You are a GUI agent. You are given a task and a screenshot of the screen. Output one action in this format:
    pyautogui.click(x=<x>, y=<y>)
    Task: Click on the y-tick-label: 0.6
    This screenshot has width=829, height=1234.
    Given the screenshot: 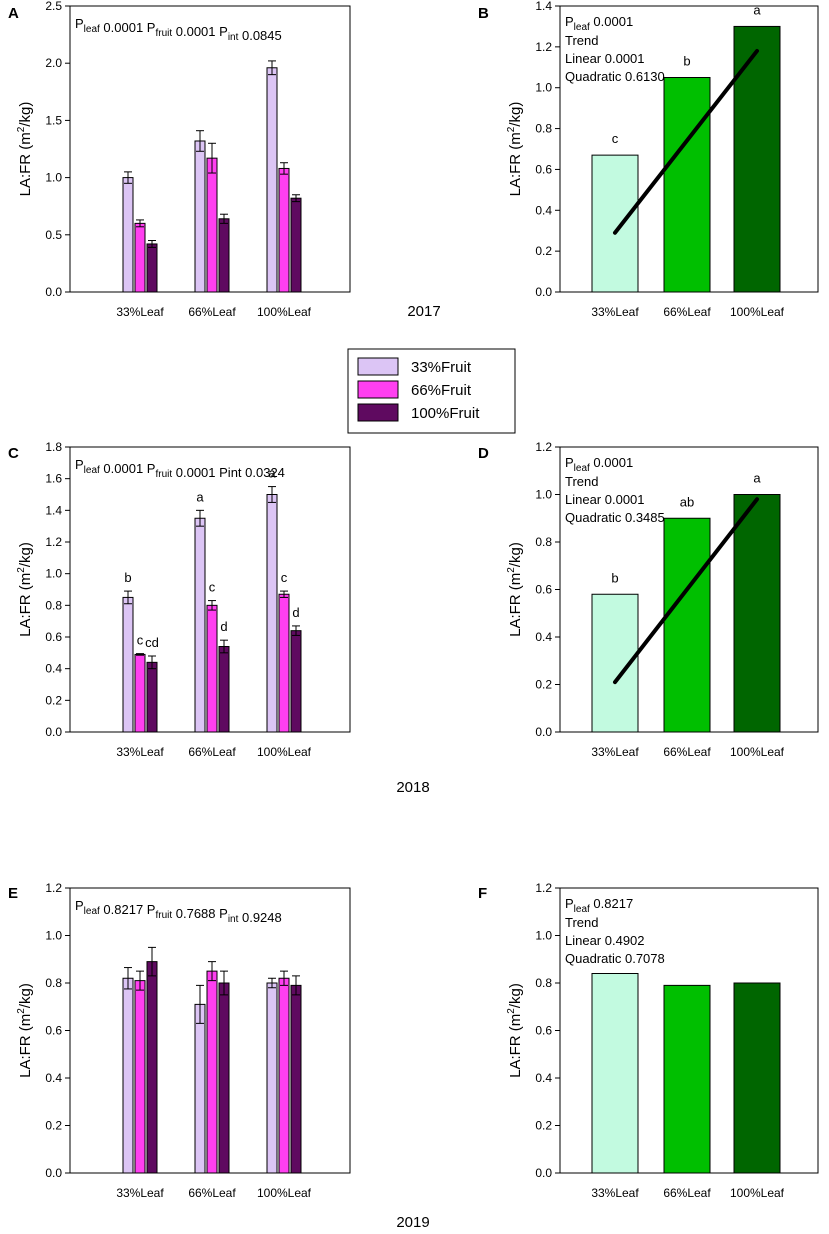 What is the action you would take?
    pyautogui.click(x=53, y=1031)
    